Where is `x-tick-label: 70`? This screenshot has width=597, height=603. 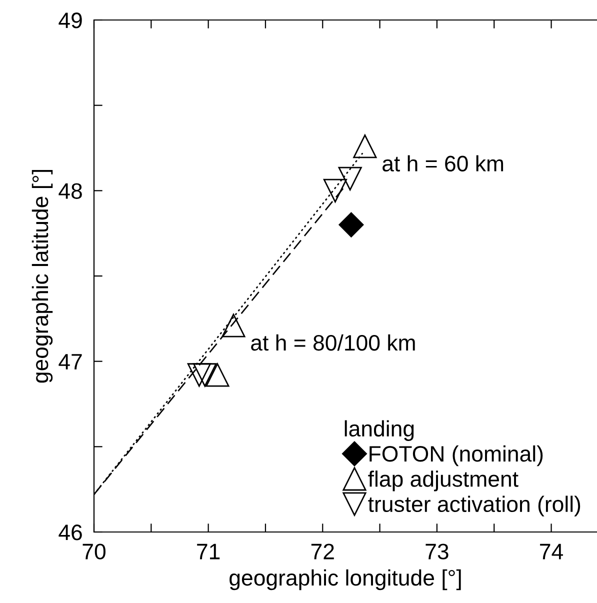 x-tick-label: 70 is located at coordinates (94, 552).